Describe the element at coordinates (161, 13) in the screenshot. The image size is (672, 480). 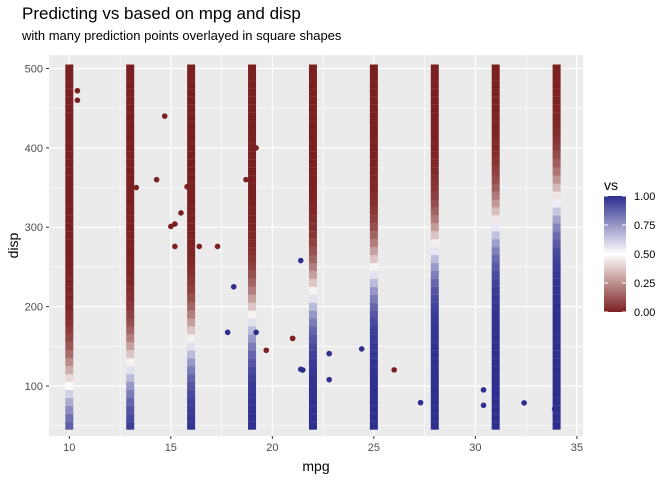
I see `chart-title: Predicting vs based on mpg and disp` at that location.